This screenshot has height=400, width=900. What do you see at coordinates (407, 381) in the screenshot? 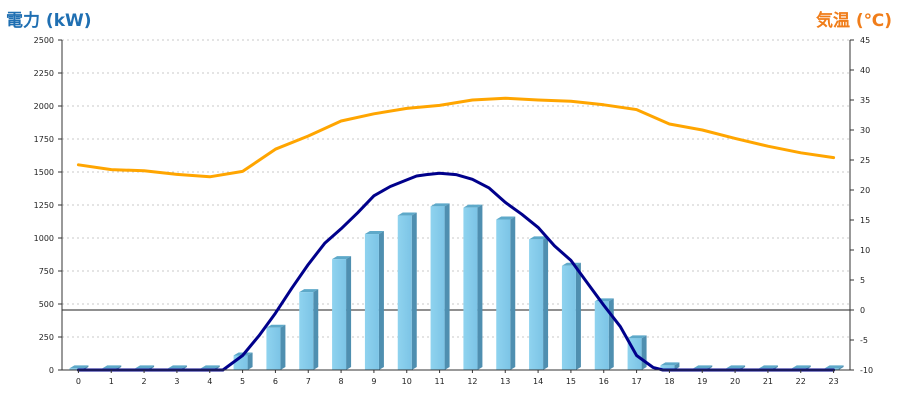
I see `x-tick-label: 10` at bounding box center [407, 381].